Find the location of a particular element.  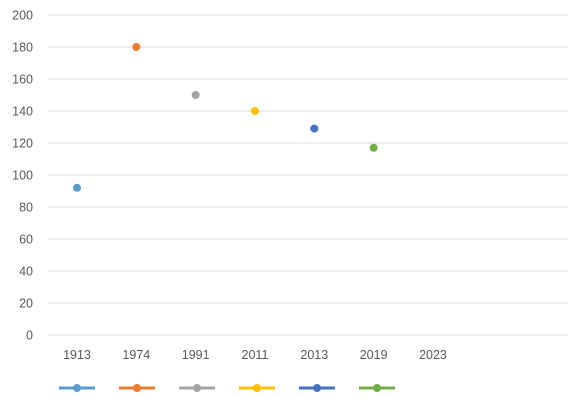

x-tick-label: 2011 is located at coordinates (255, 355).